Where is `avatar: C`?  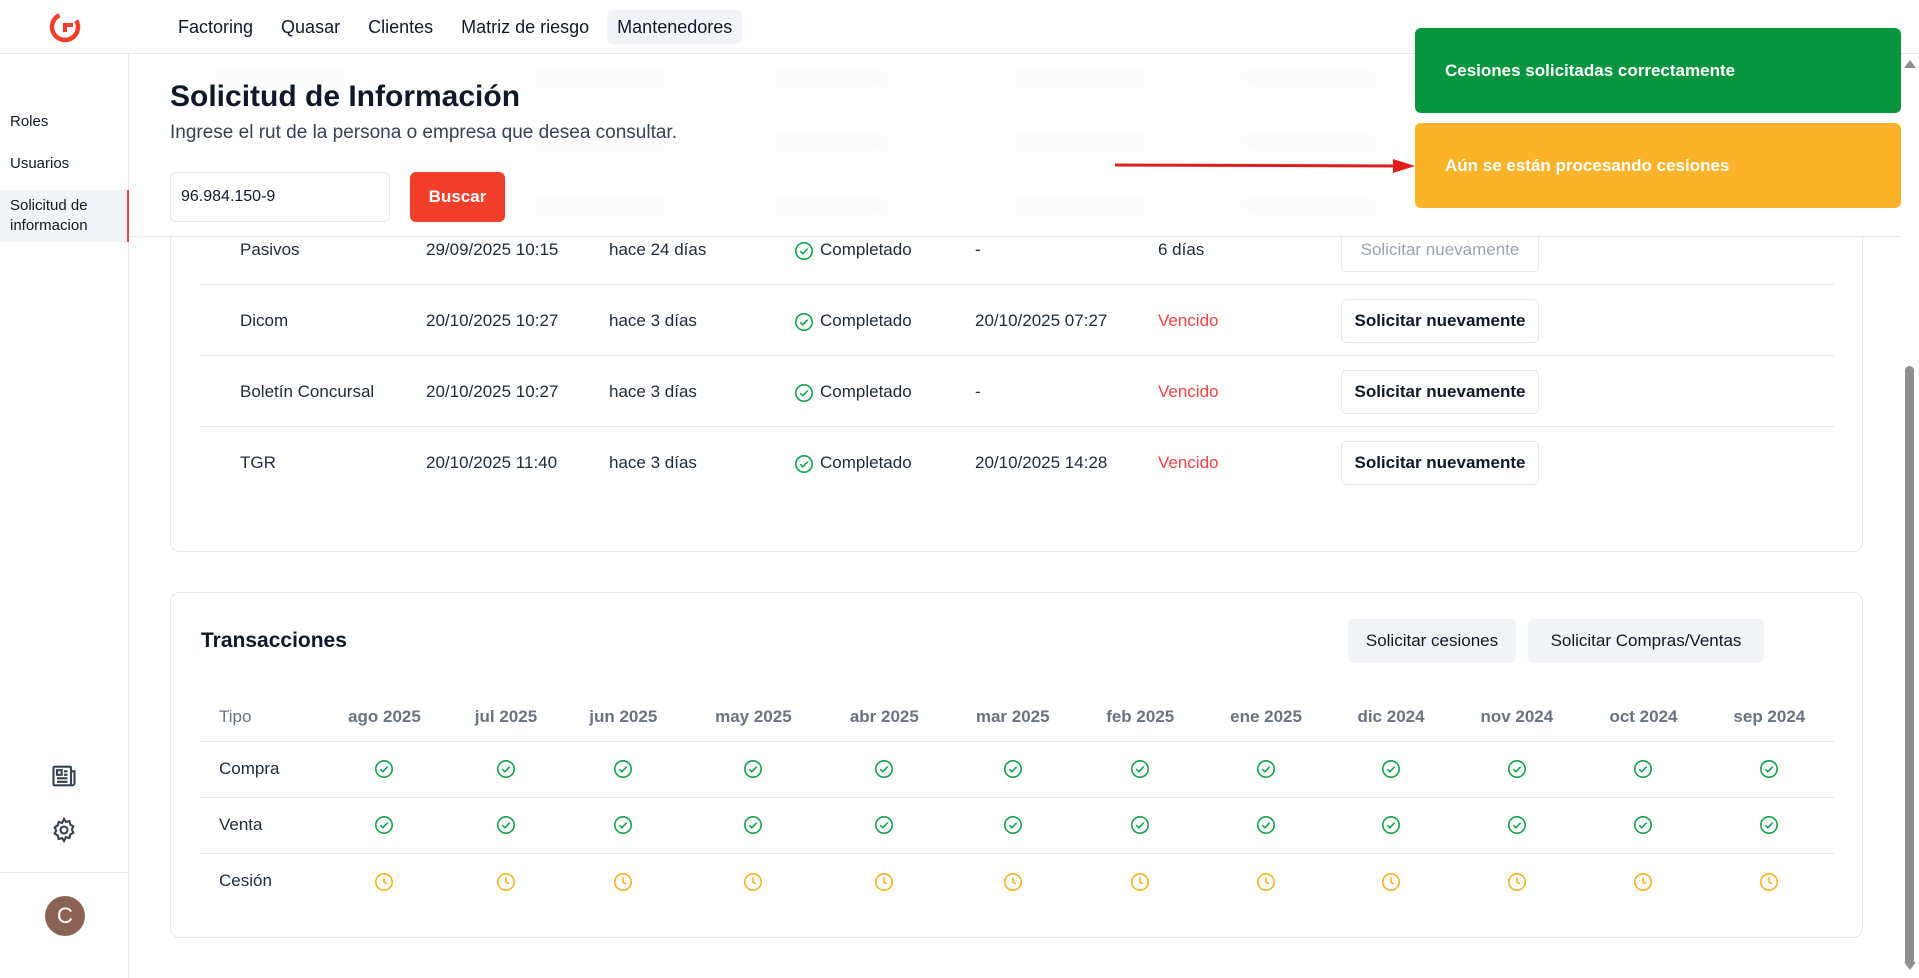 avatar: C is located at coordinates (65, 916).